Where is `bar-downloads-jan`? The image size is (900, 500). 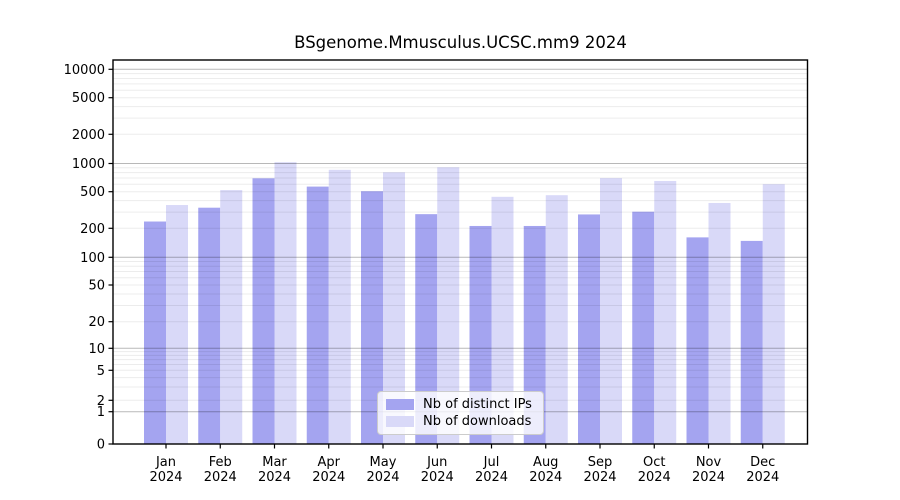 bar-downloads-jan is located at coordinates (177, 324).